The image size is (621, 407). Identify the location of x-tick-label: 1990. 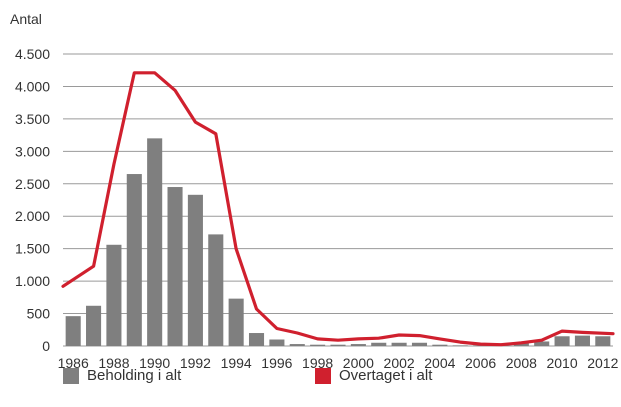
(154, 362).